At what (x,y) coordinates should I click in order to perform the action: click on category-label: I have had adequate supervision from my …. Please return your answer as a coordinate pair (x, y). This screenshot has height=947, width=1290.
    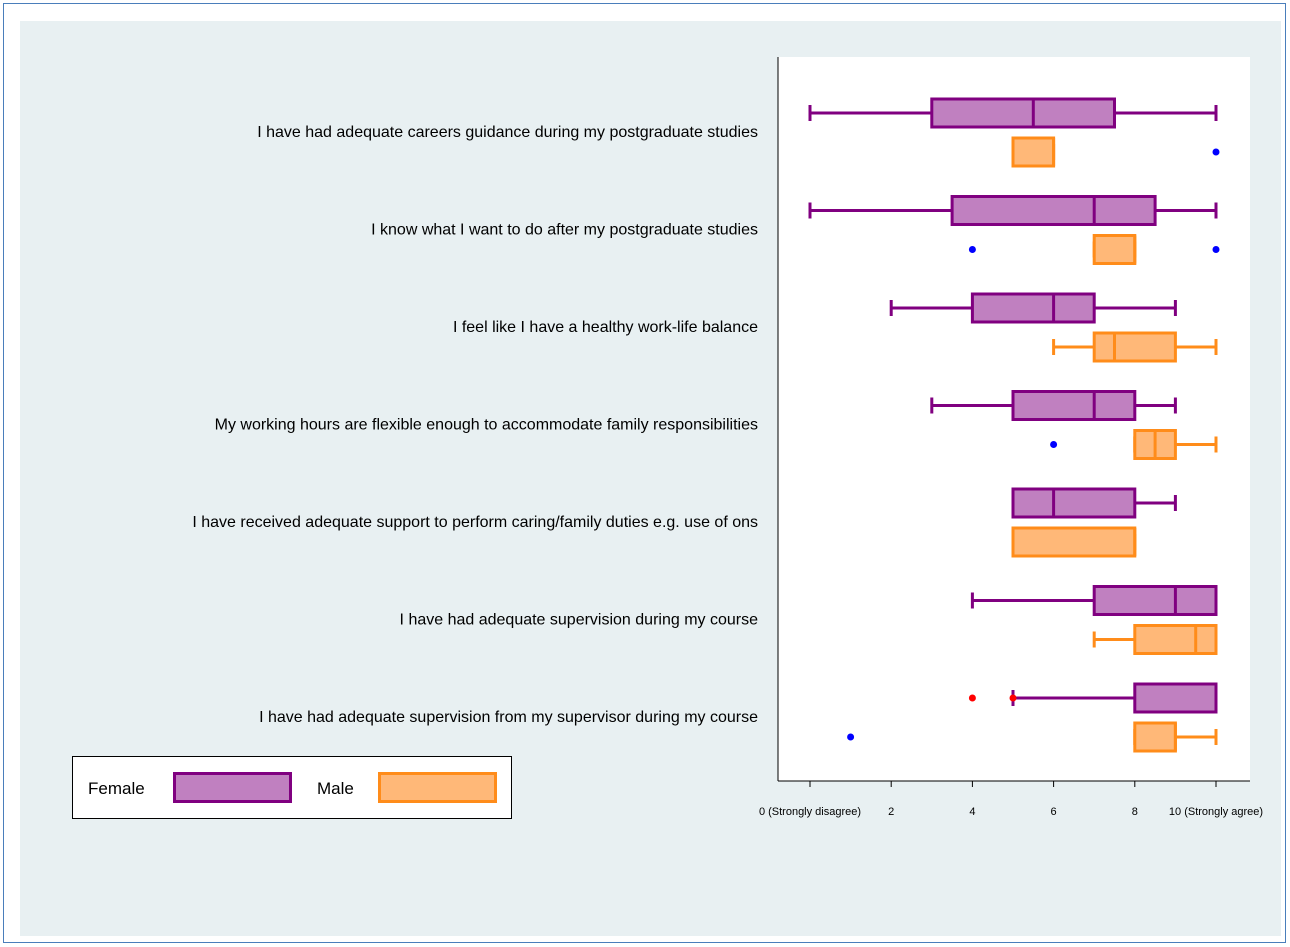
    Looking at the image, I should click on (508, 717).